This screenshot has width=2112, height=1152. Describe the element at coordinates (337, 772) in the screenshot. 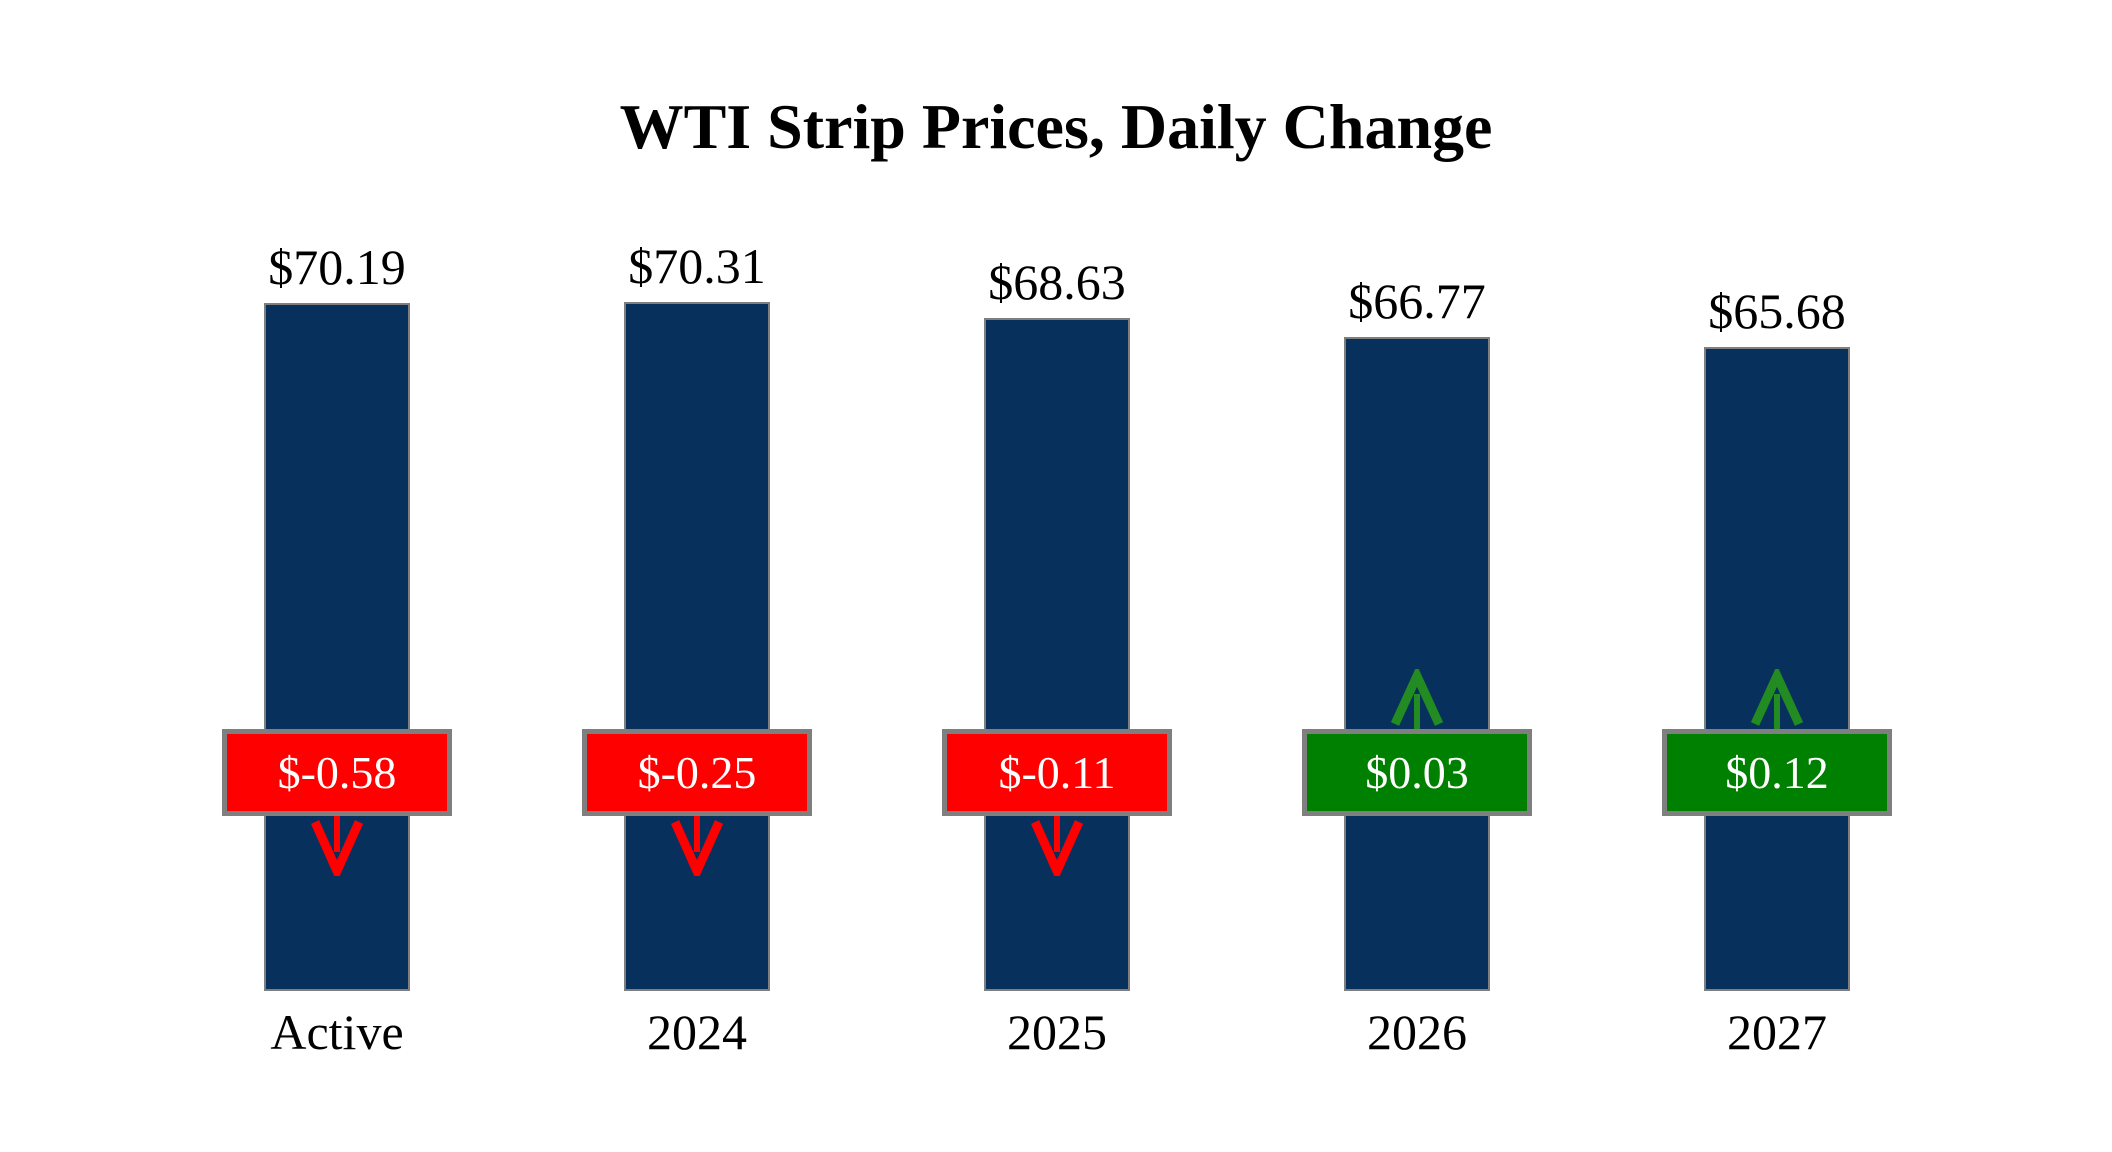

I see `change-badge: $-0.58` at that location.